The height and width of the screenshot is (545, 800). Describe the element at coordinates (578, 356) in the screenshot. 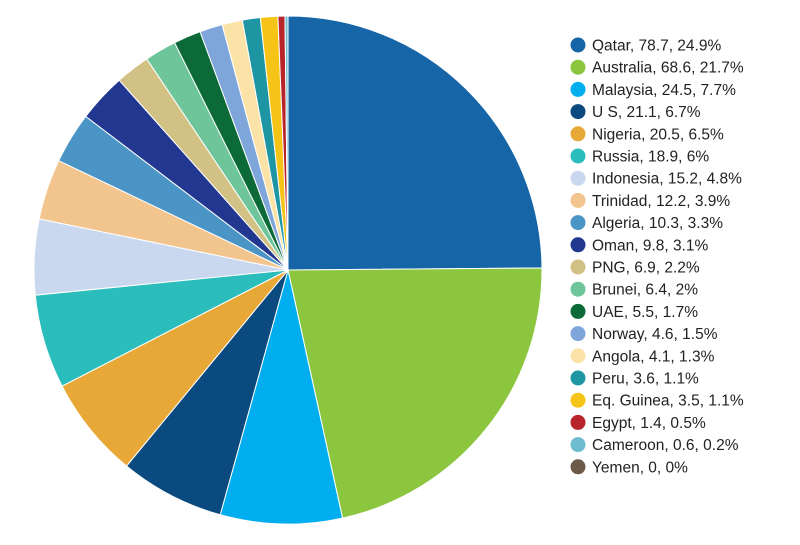

I see `legend-swatch-angola` at that location.